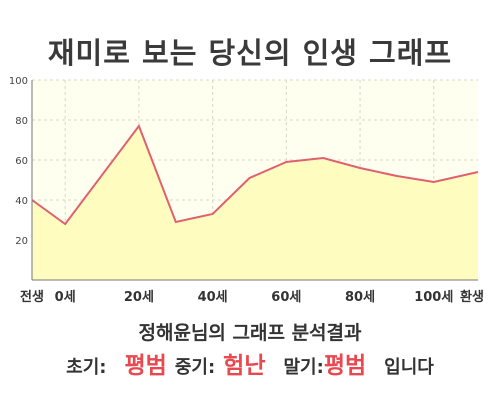  Describe the element at coordinates (139, 297) in the screenshot. I see `x-tick-label: 20세` at that location.